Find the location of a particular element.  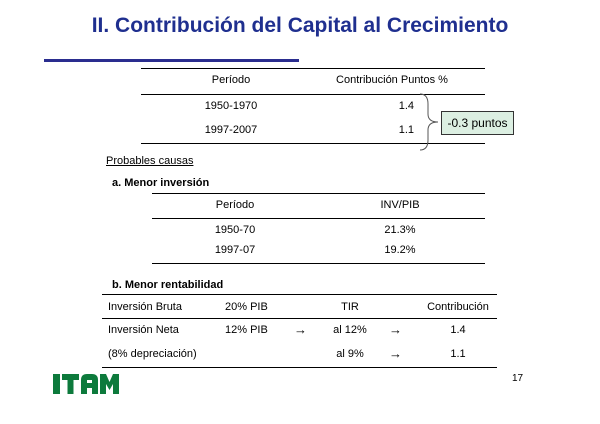

table3-row1-arrow1-icon: → is located at coordinates (300, 329).